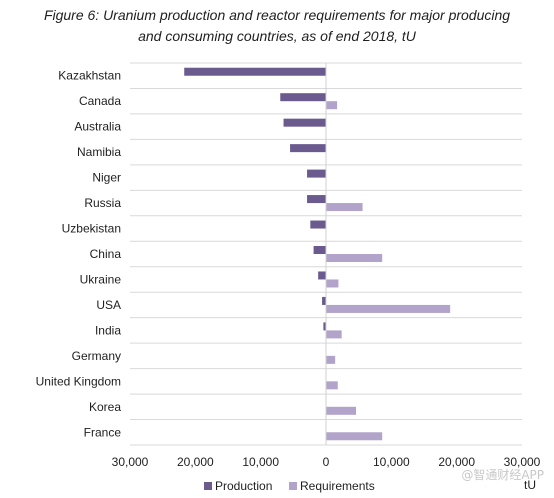 This screenshot has height=498, width=554. I want to click on category-label: USA, so click(108, 305).